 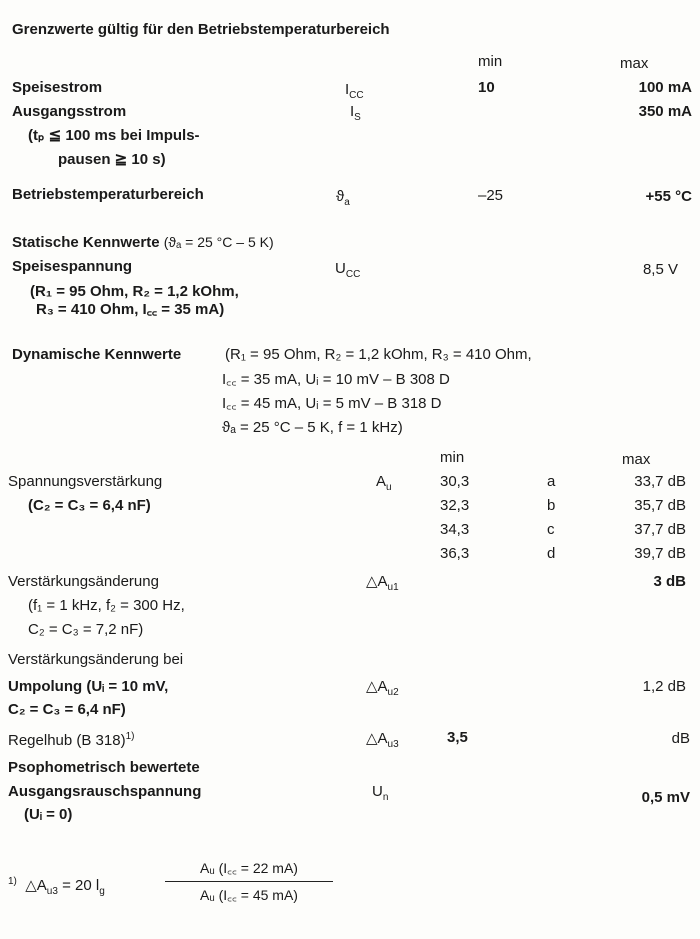 What do you see at coordinates (97, 354) in the screenshot?
I see `dynamic-heading: Dynamische Kennwerte` at bounding box center [97, 354].